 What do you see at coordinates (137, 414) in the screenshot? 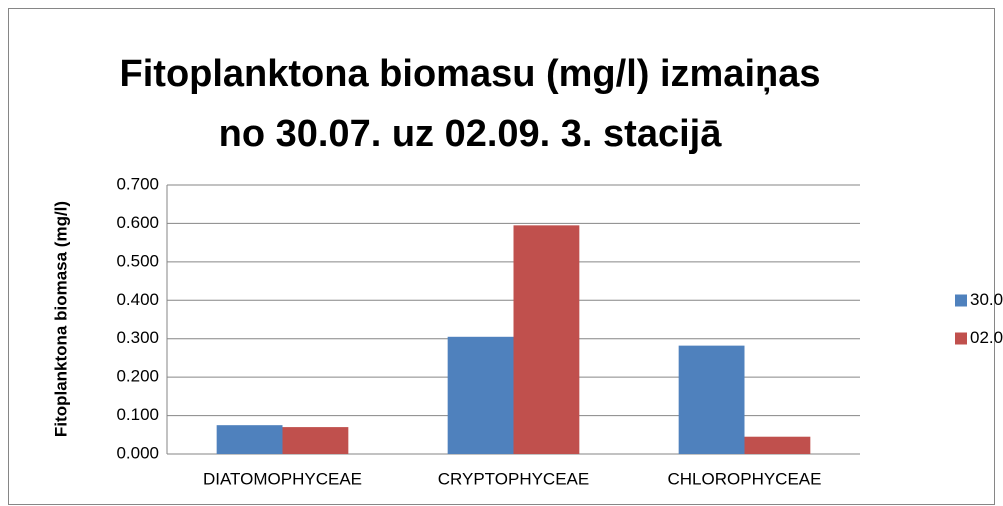
I see `y-tick-label: 0.100` at bounding box center [137, 414].